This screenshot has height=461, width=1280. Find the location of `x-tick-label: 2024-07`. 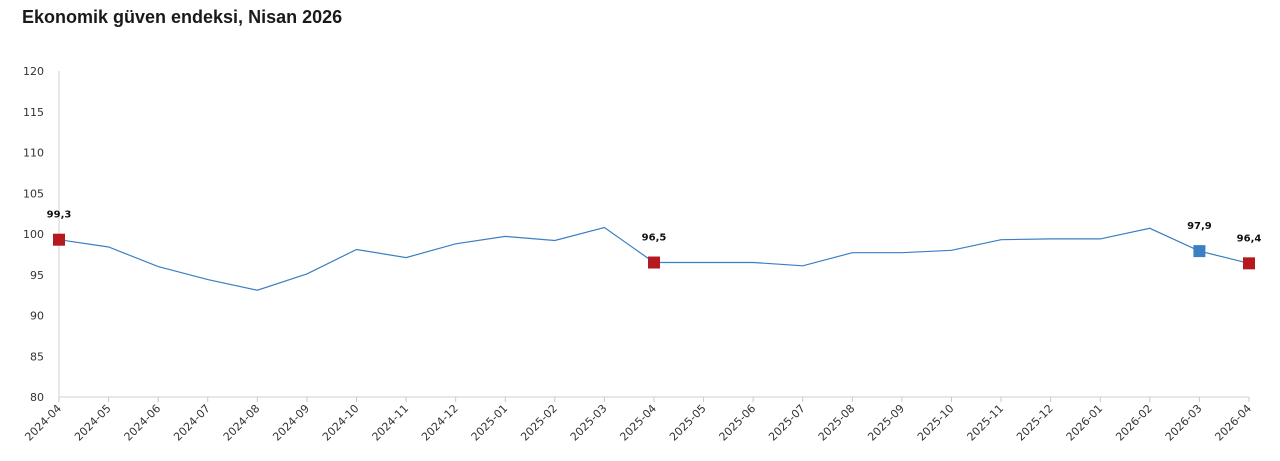

x-tick-label: 2024-07 is located at coordinates (192, 423).